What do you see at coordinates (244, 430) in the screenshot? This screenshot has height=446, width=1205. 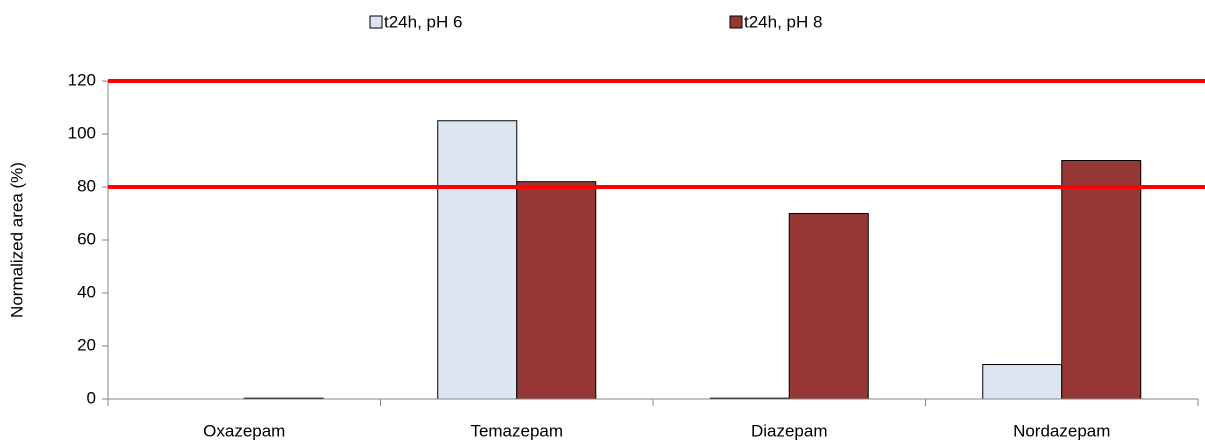 I see `x-tick-label: Oxazepam` at bounding box center [244, 430].